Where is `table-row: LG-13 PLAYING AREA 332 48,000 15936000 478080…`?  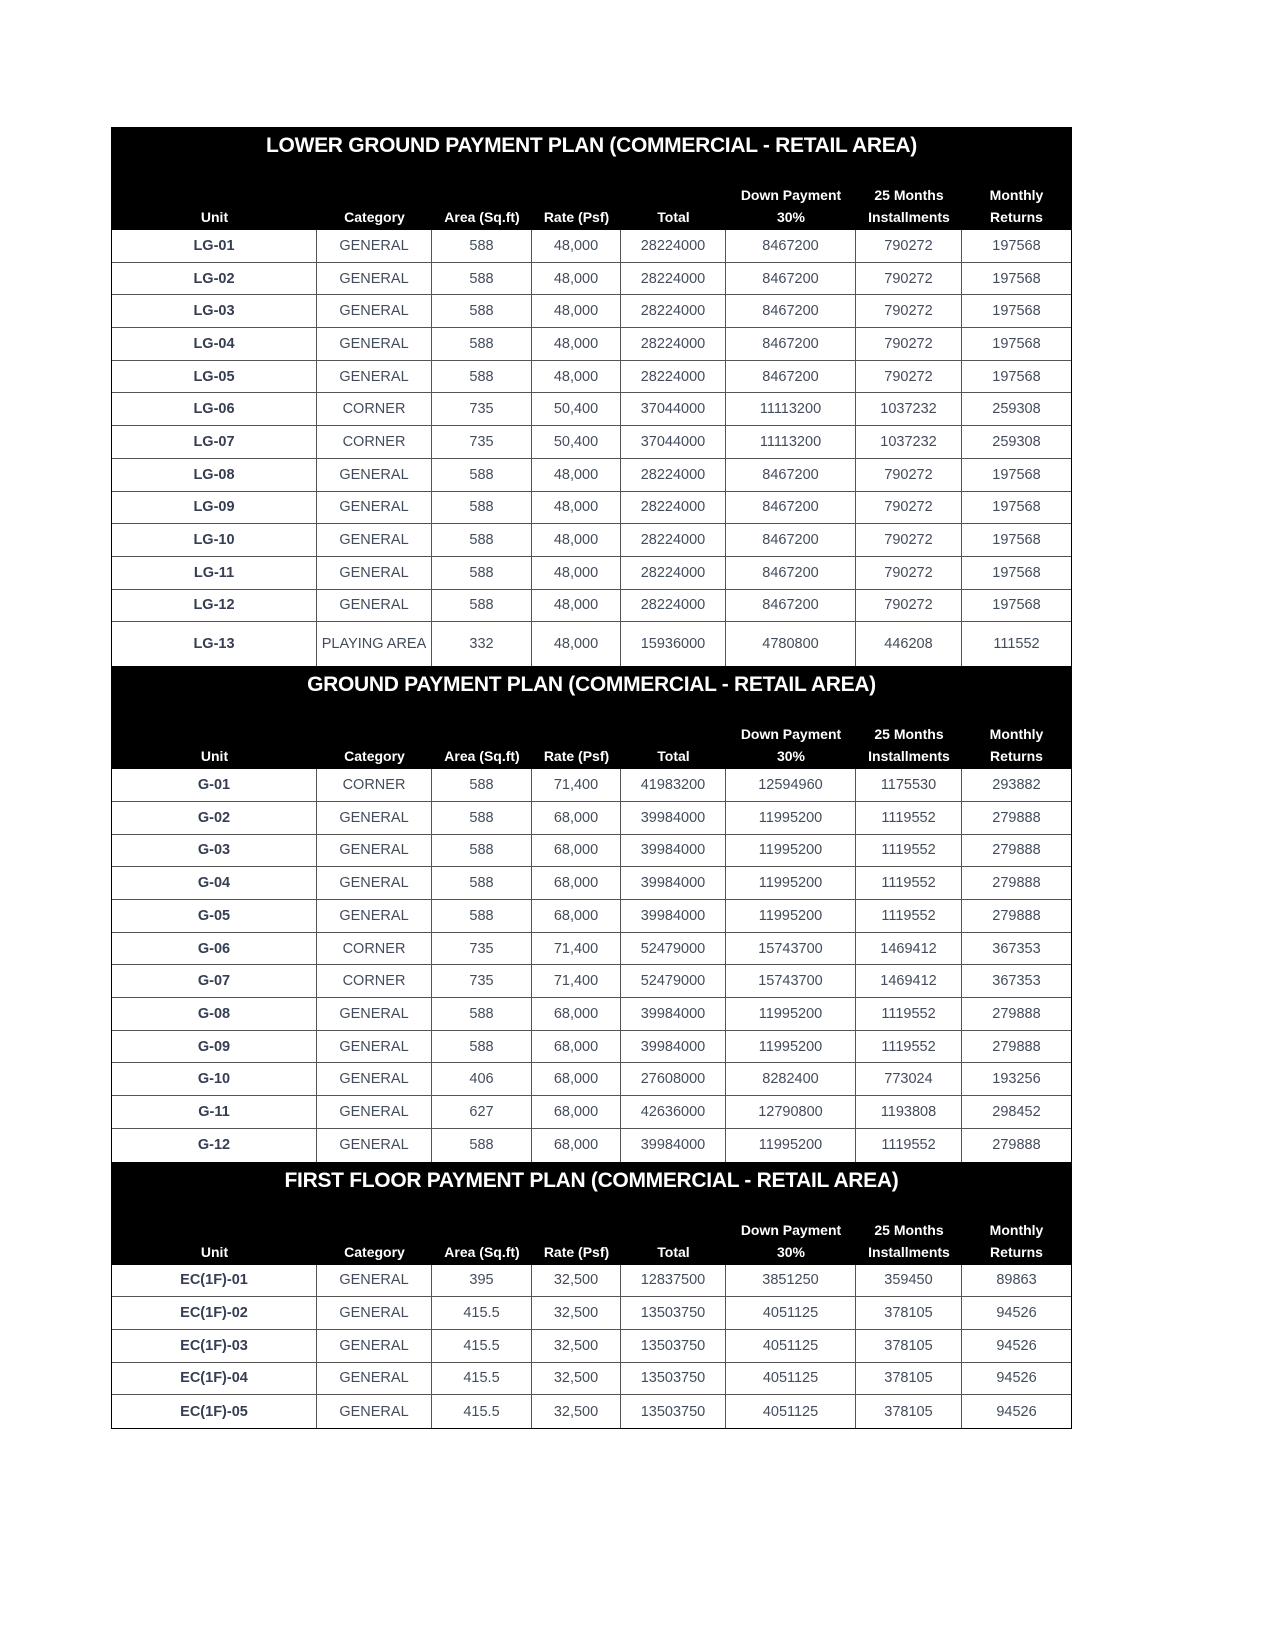 table-row: LG-13 PLAYING AREA 332 48,000 15936000 478080… is located at coordinates (591, 644).